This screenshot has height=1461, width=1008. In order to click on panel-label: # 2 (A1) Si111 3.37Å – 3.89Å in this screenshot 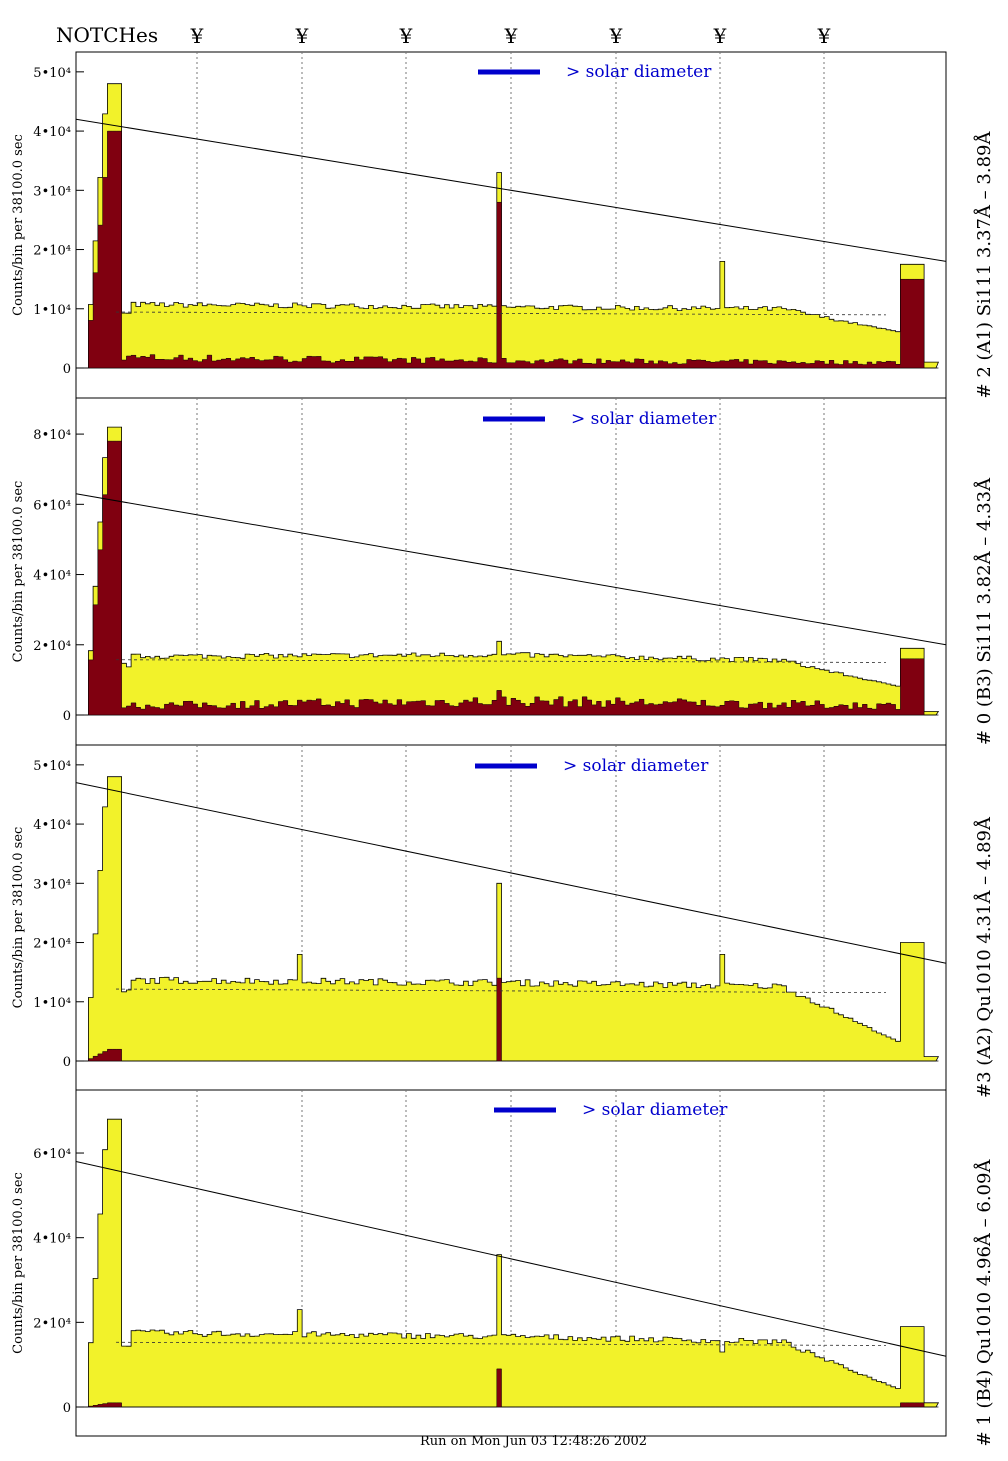, I will do `click(984, 265)`.